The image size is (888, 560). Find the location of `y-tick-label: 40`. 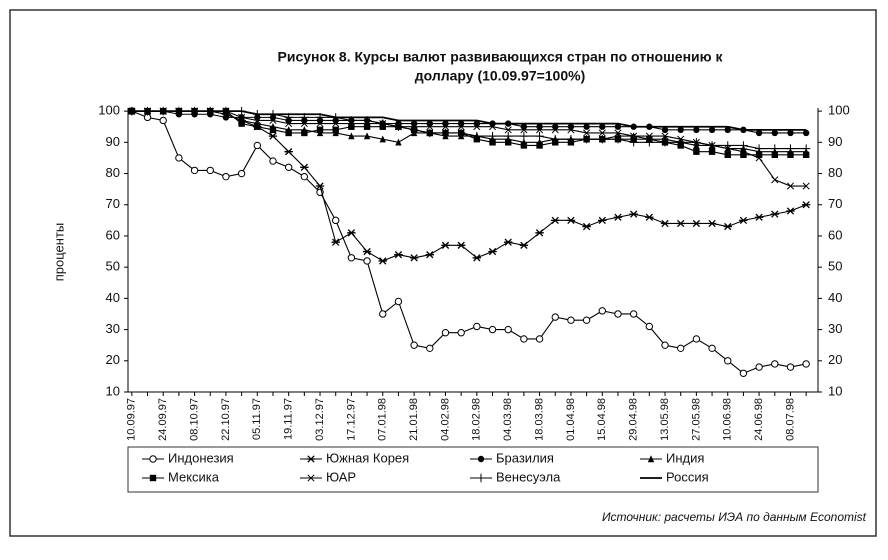

y-tick-label: 40 is located at coordinates (113, 297).